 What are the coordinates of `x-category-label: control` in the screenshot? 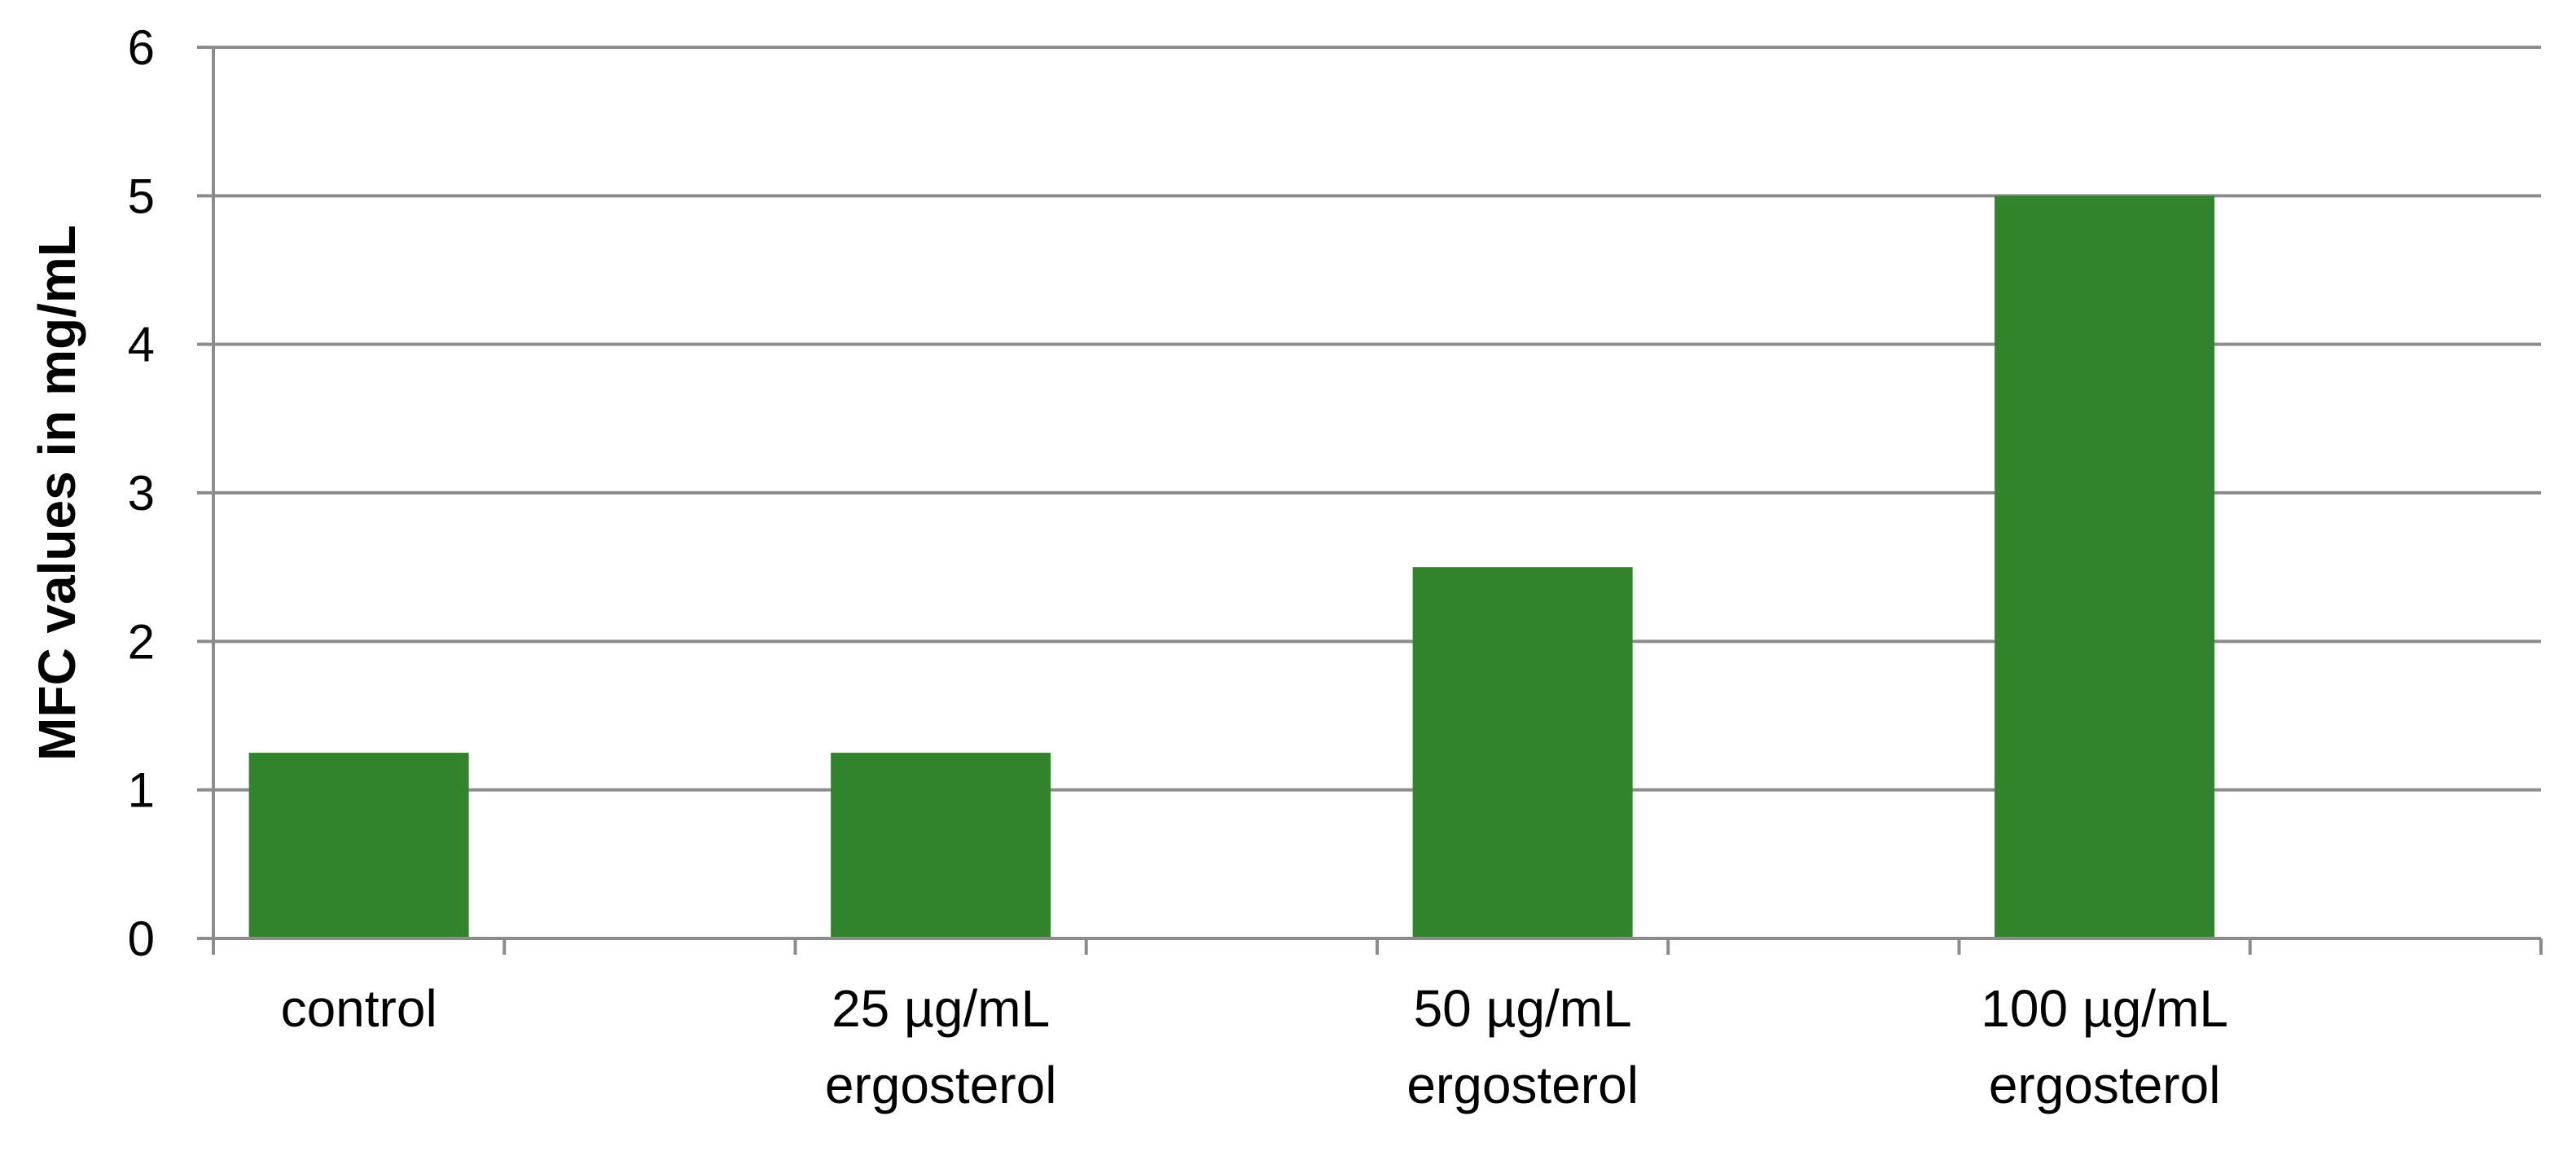 It's located at (359, 1008).